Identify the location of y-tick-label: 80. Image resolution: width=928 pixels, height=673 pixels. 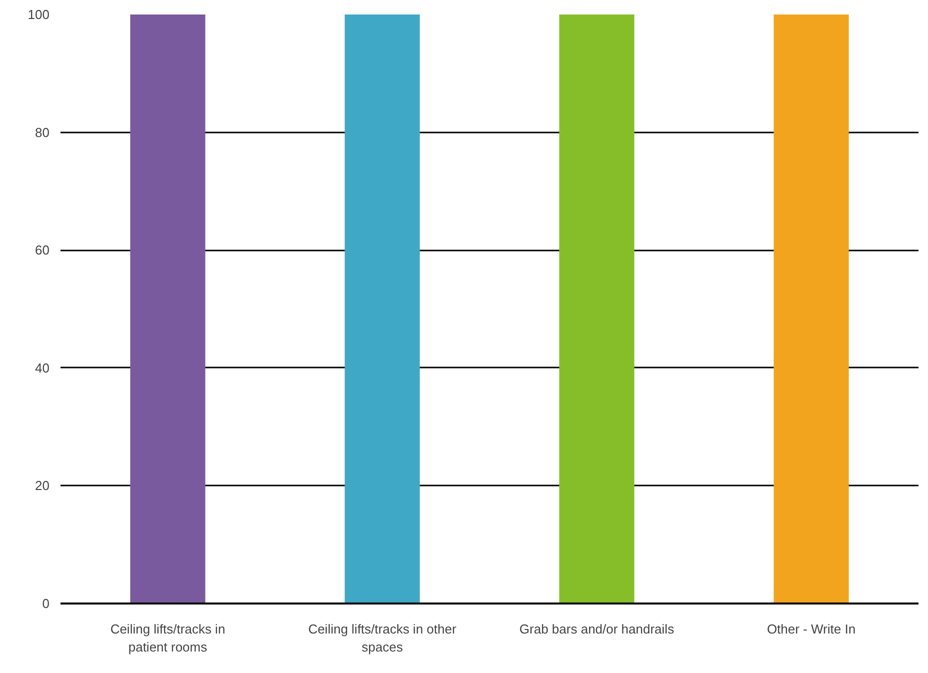
(42, 132).